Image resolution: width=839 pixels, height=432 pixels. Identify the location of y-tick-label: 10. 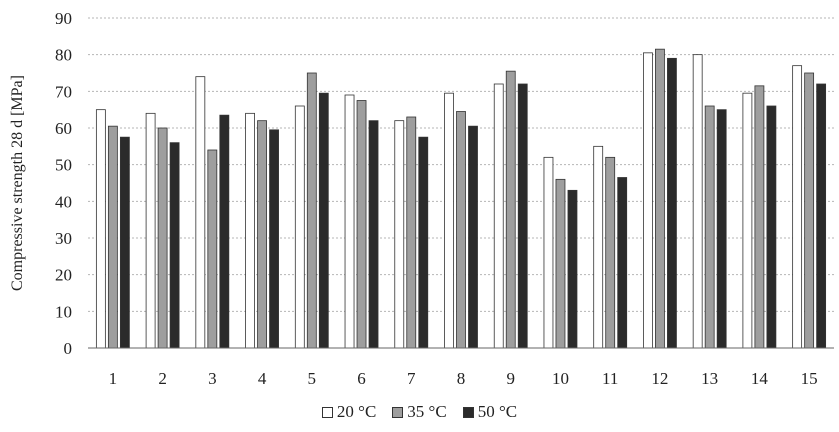
(63, 311).